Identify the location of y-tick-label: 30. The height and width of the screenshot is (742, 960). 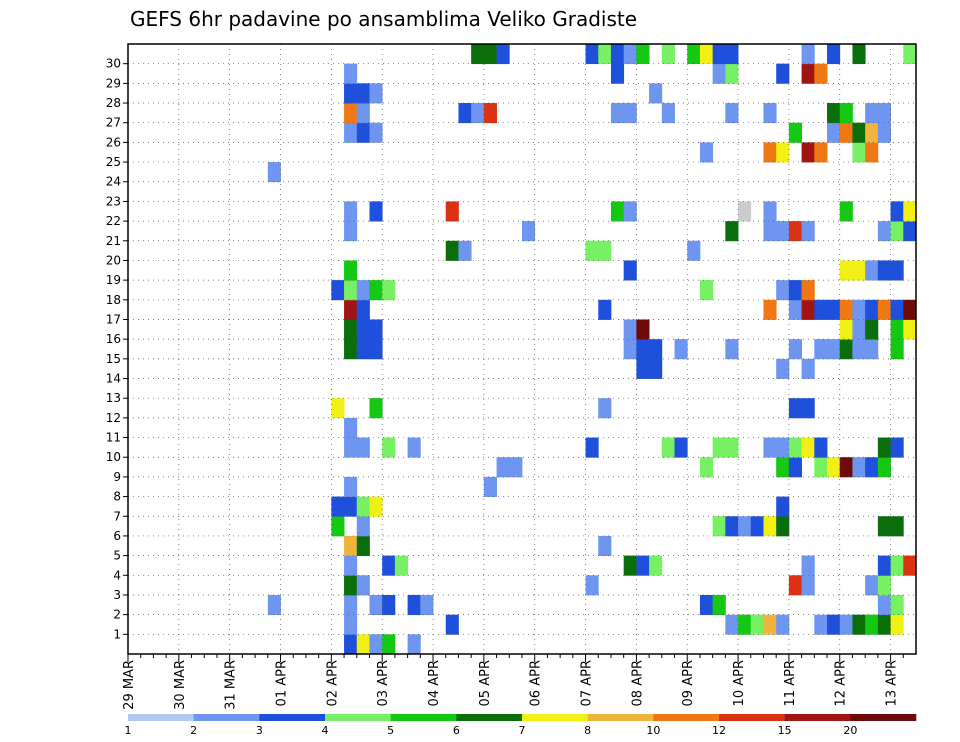
(113, 64).